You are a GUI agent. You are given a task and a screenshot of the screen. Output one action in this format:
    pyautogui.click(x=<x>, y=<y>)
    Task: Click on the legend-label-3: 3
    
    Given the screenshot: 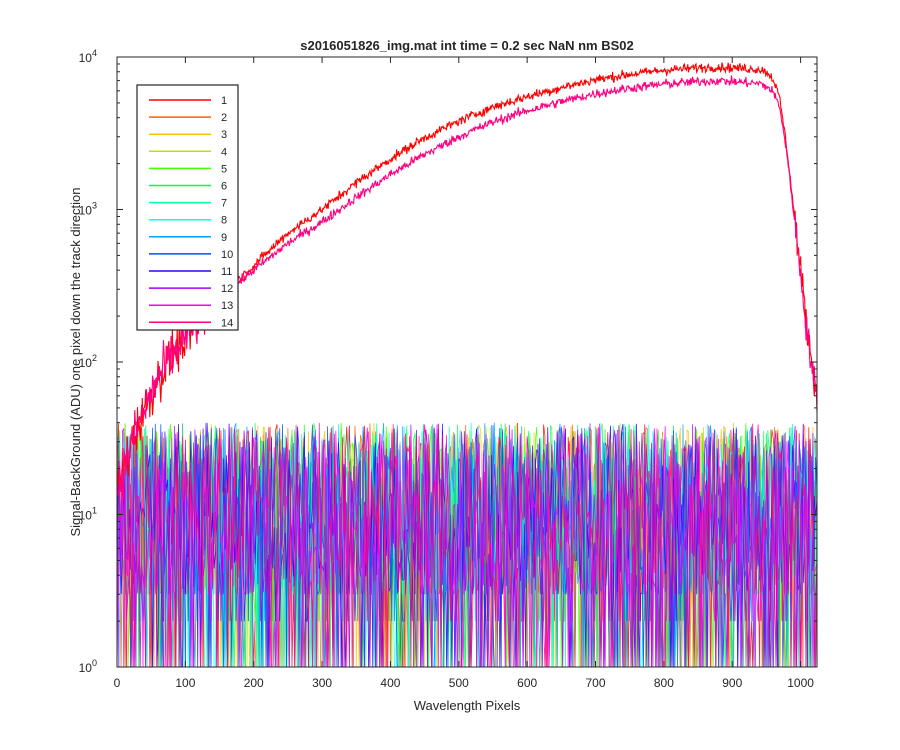 What is the action you would take?
    pyautogui.click(x=224, y=135)
    